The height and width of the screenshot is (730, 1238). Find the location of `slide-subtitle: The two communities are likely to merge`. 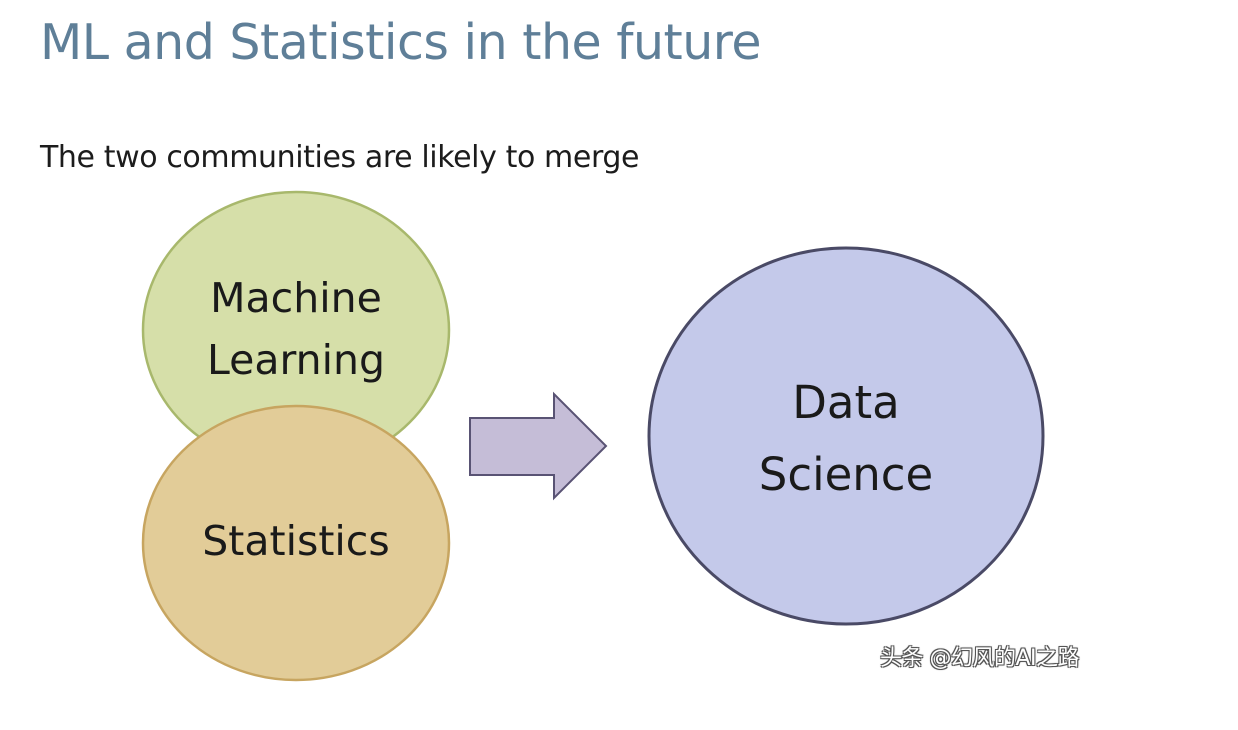

slide-subtitle: The two communities are likely to merge is located at coordinates (340, 157).